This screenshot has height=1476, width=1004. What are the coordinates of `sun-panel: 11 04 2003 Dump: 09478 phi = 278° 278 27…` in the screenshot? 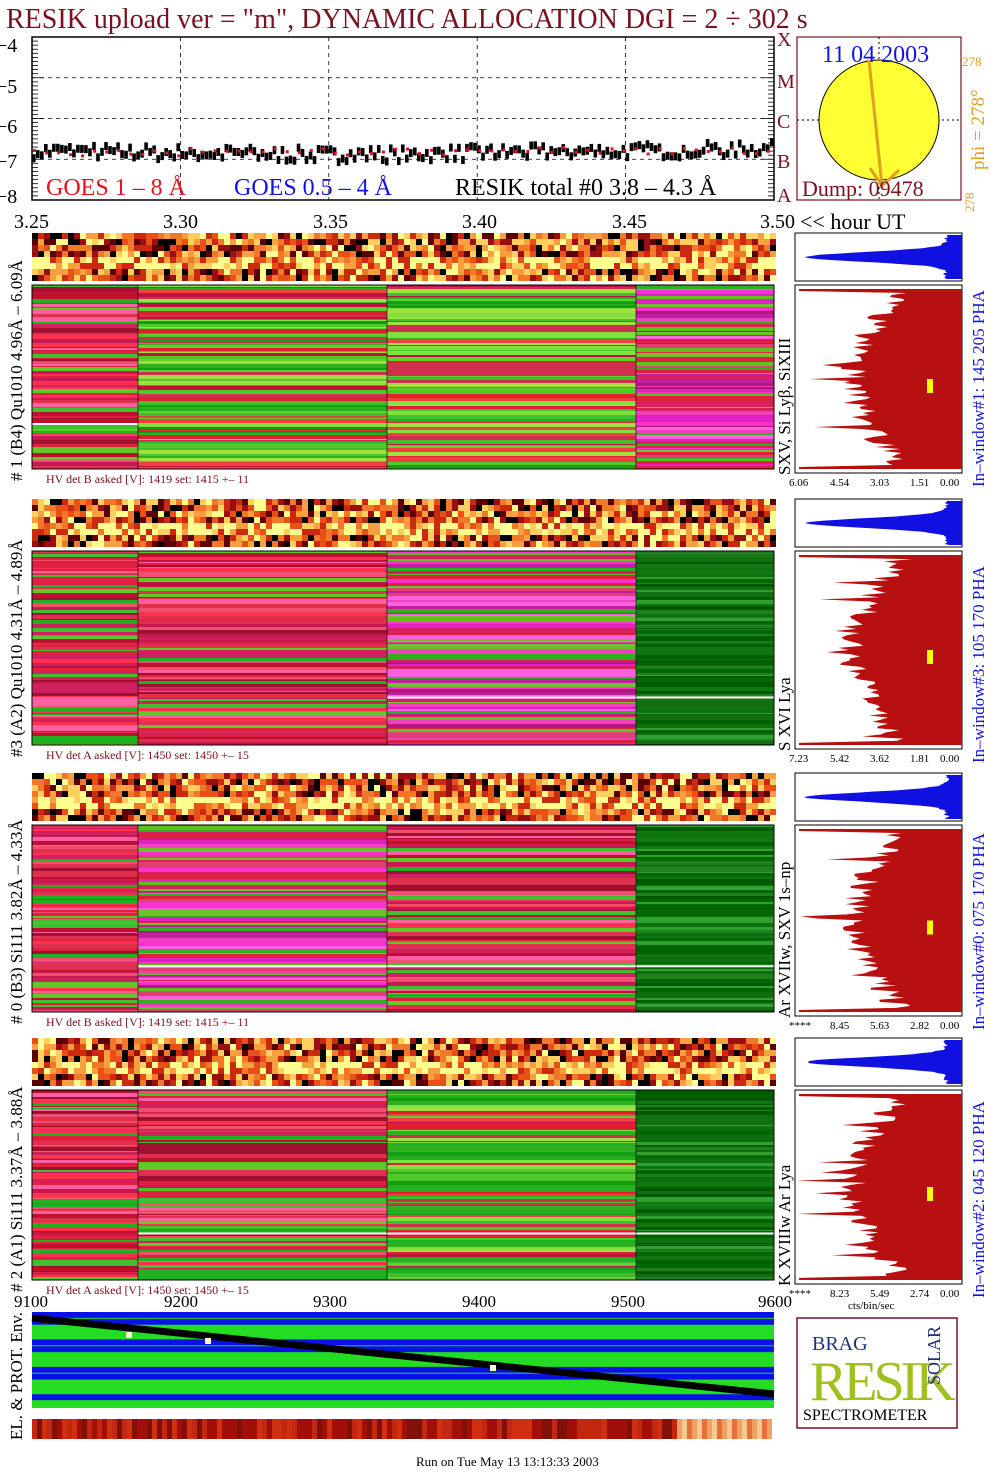 It's located at (883, 120).